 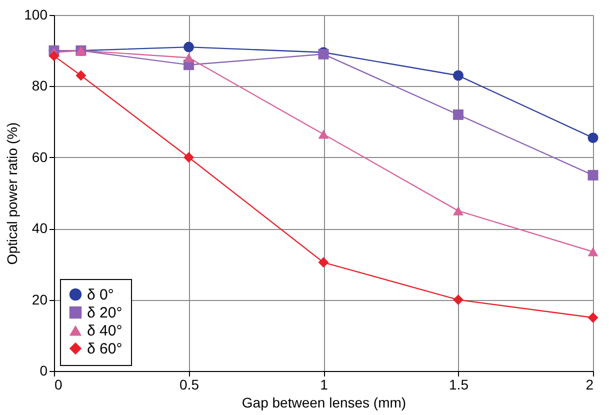 I want to click on x-tick-label: 0.5, so click(x=190, y=384).